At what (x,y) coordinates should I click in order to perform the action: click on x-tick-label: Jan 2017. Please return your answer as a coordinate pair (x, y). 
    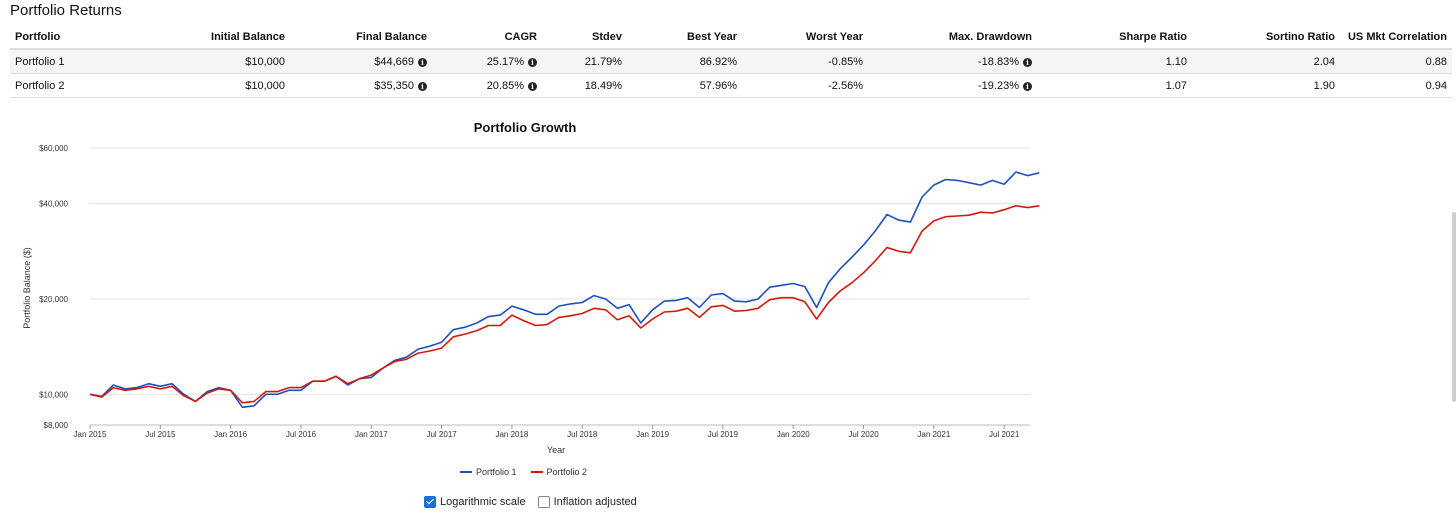
    Looking at the image, I should click on (371, 434).